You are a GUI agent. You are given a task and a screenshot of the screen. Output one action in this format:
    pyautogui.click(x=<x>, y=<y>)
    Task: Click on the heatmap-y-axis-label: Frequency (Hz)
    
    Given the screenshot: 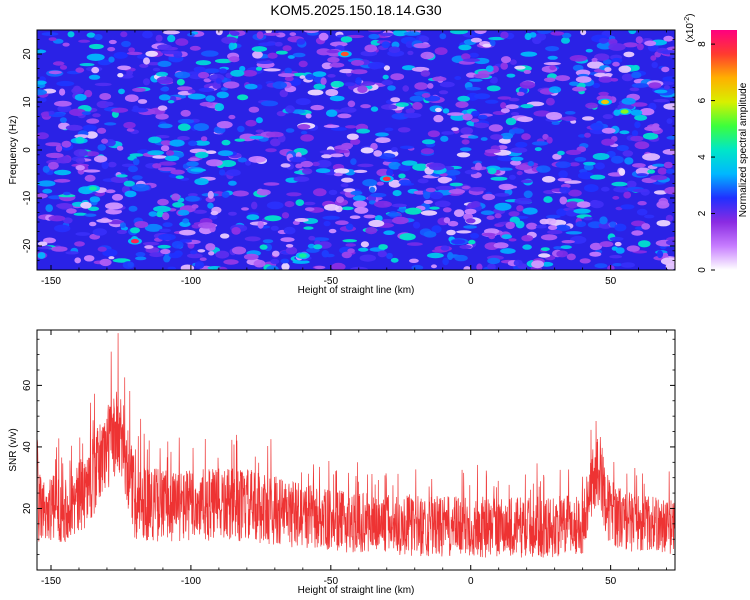 What is the action you would take?
    pyautogui.click(x=13, y=150)
    